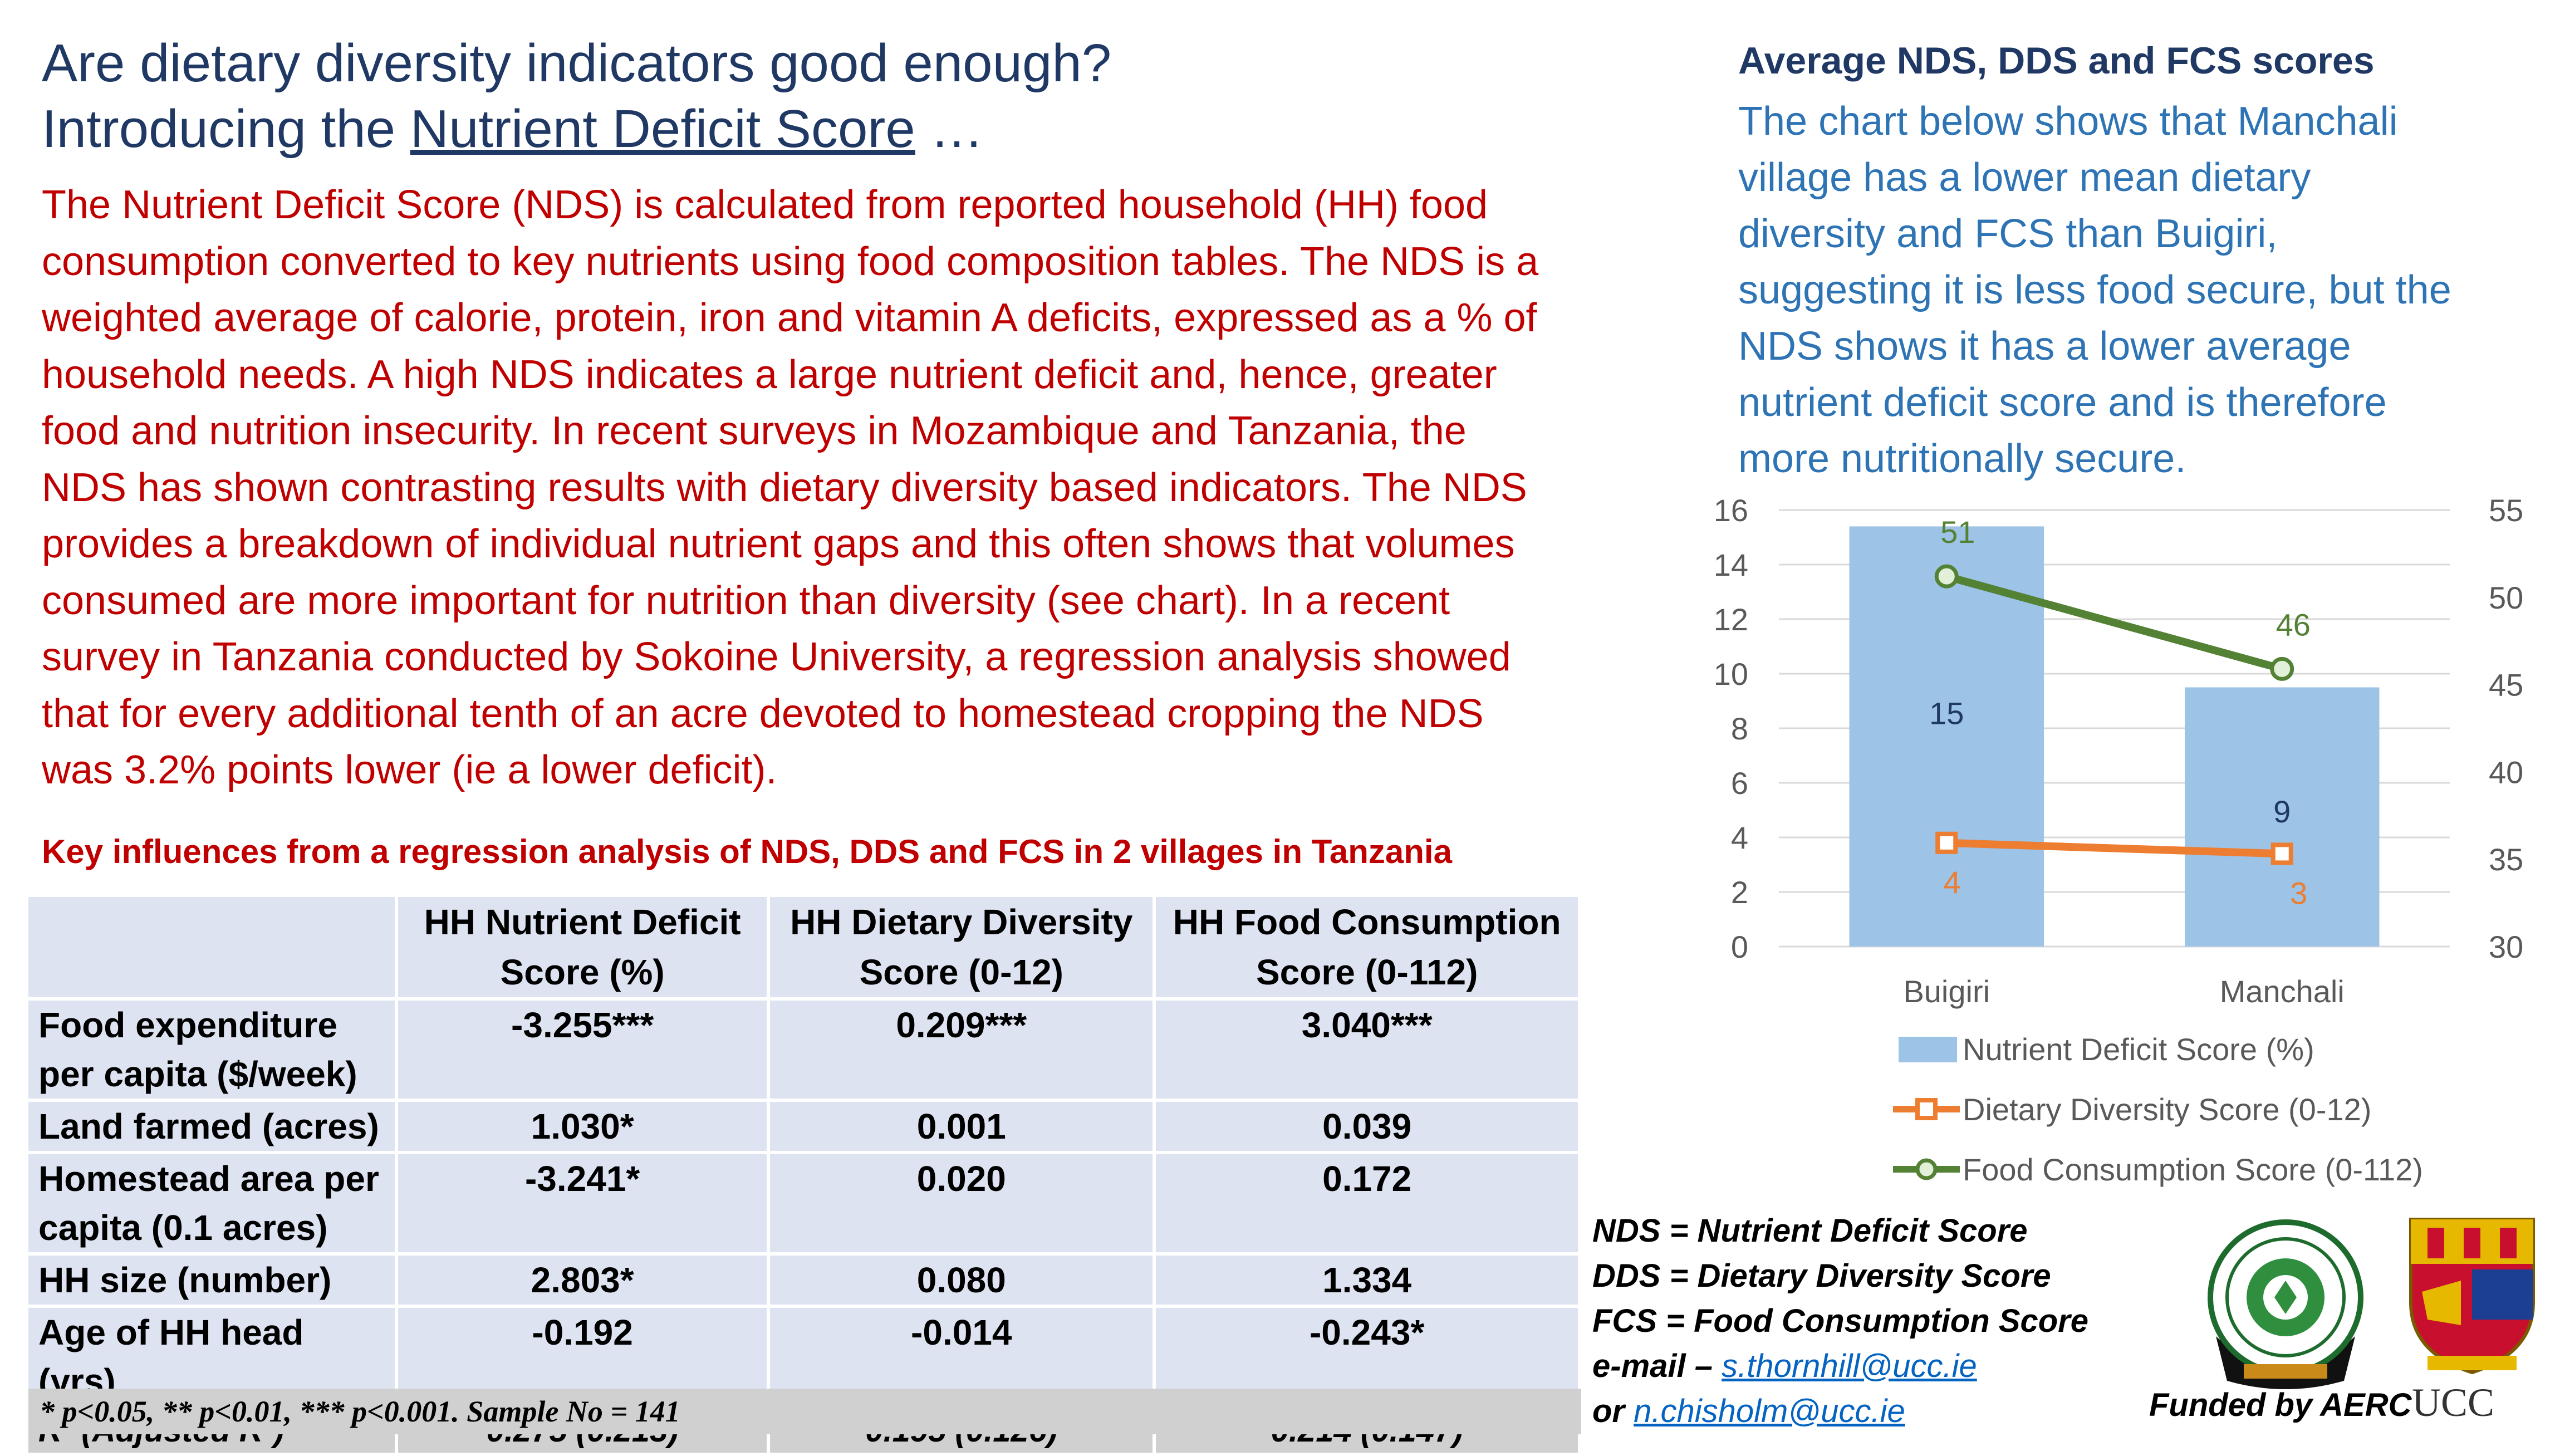  I want to click on email-line-1: e-mail – s.thornhill@ucc.ie, so click(1840, 1366).